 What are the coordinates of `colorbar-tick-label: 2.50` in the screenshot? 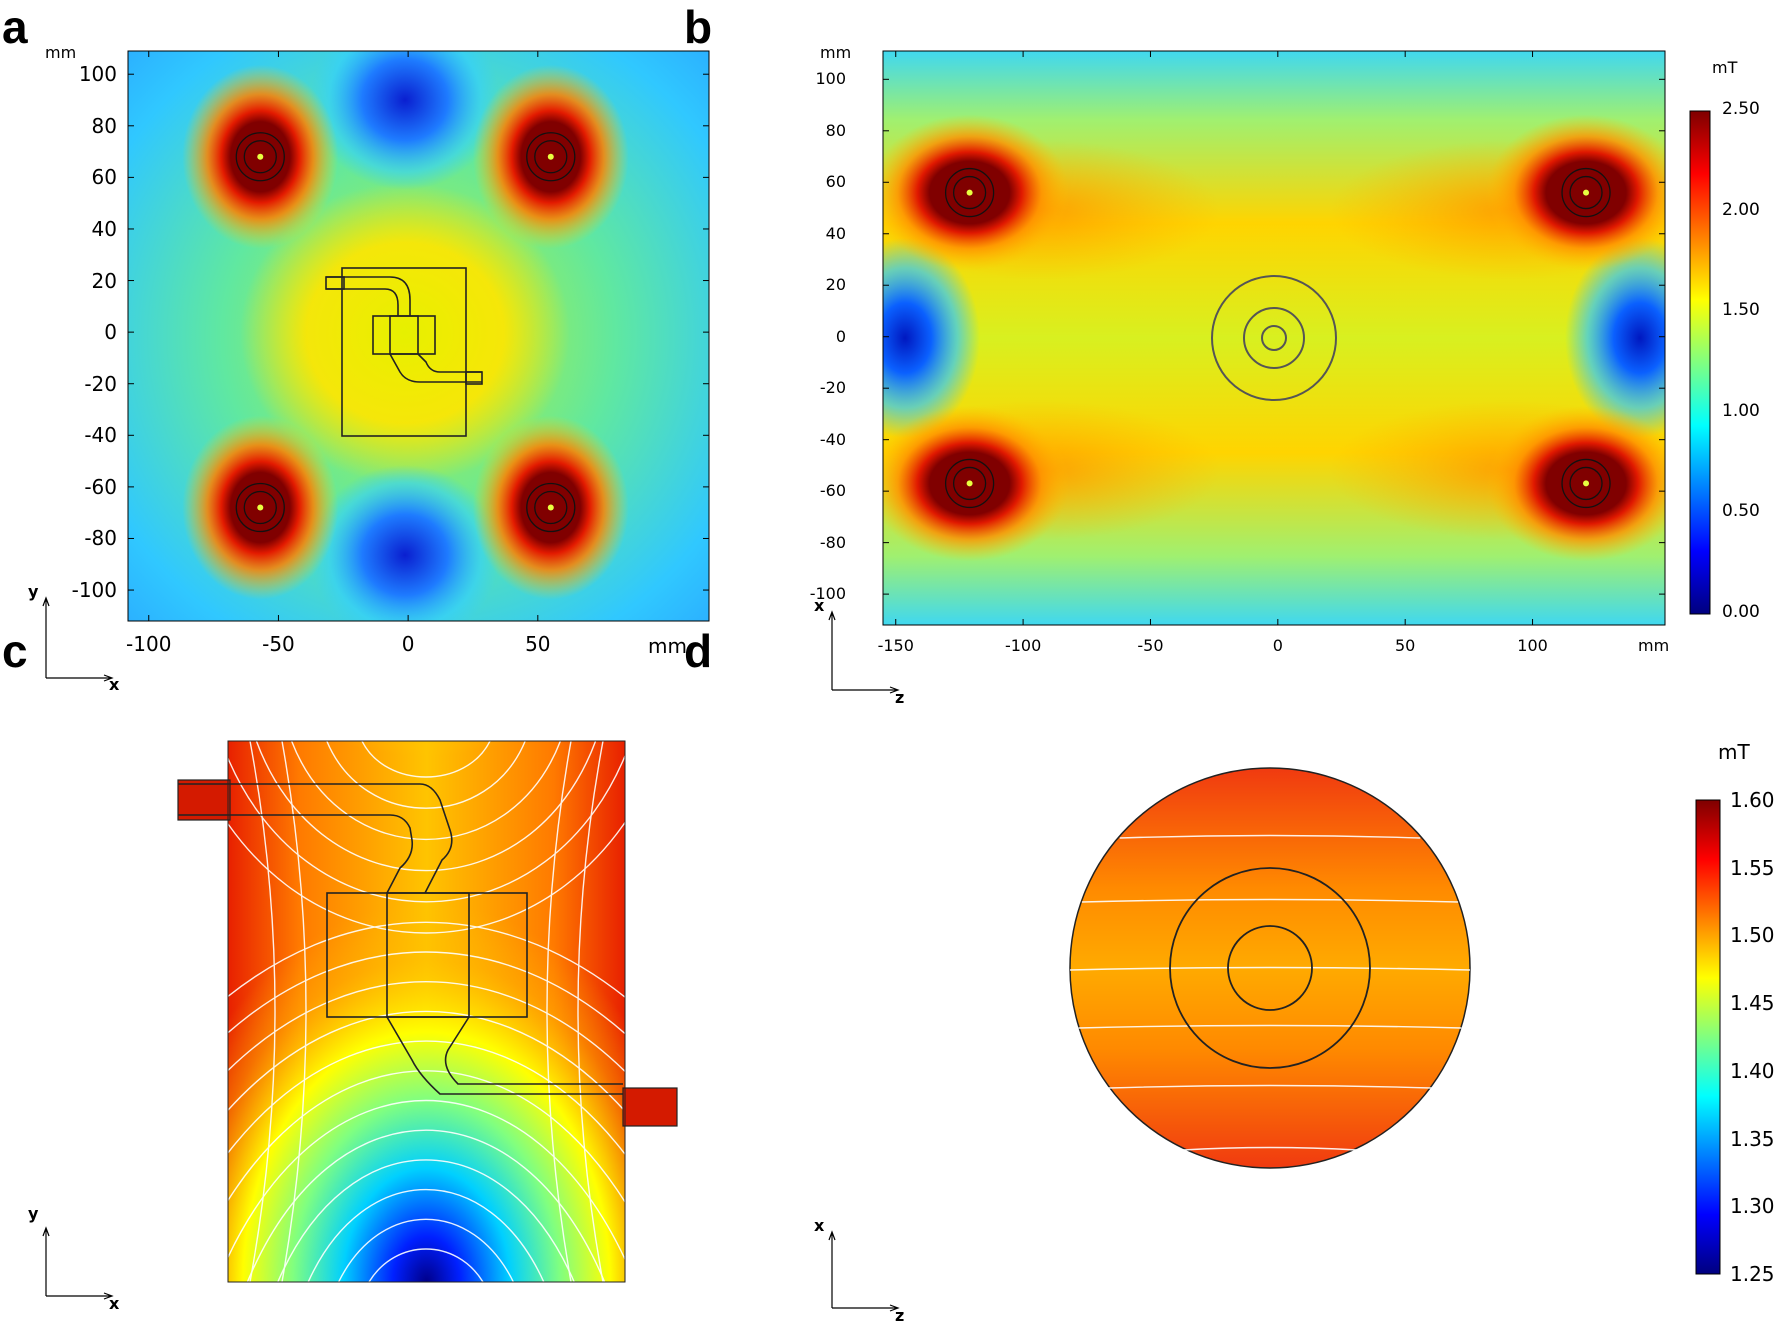 It's located at (1741, 109).